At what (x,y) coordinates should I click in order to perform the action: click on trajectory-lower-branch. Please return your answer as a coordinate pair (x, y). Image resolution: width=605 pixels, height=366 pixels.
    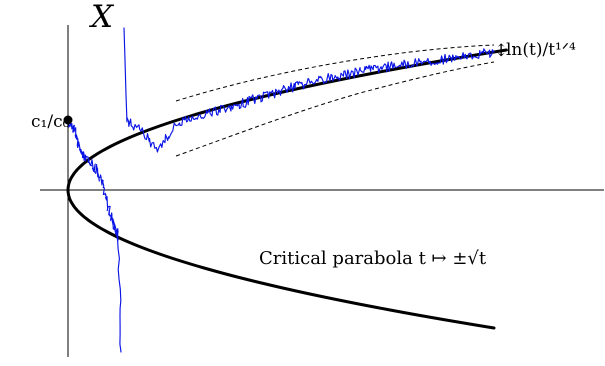
    Looking at the image, I should click on (94, 234).